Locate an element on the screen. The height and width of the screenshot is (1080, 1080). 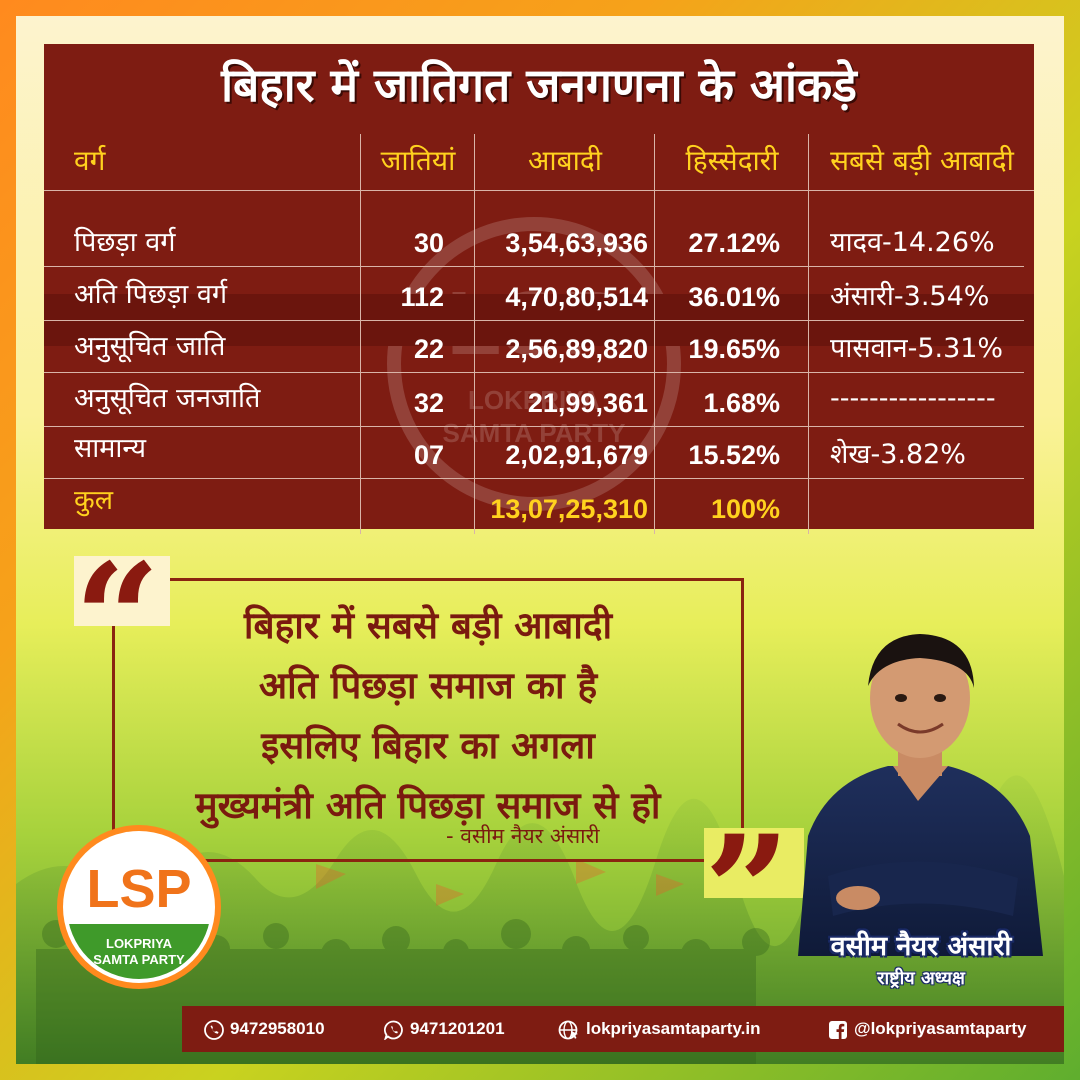
table-cell: ----------------- is located at coordinates (913, 398).